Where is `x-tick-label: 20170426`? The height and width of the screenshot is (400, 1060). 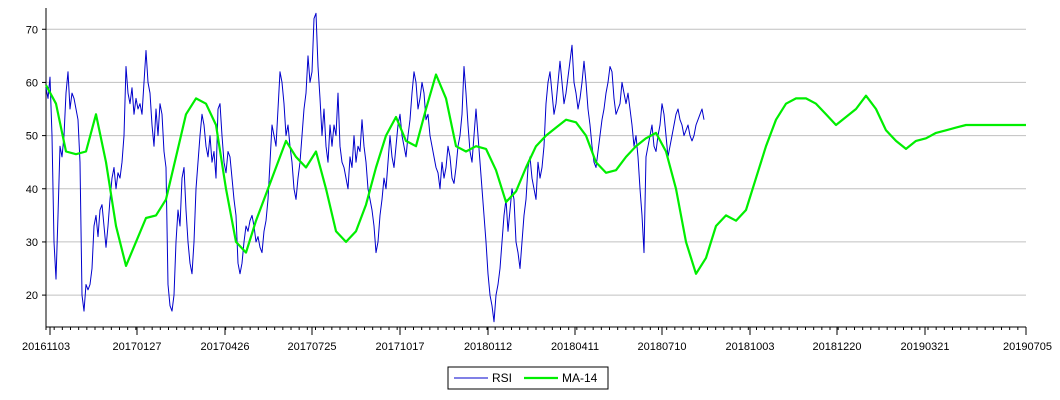
x-tick-label: 20170426 is located at coordinates (225, 347).